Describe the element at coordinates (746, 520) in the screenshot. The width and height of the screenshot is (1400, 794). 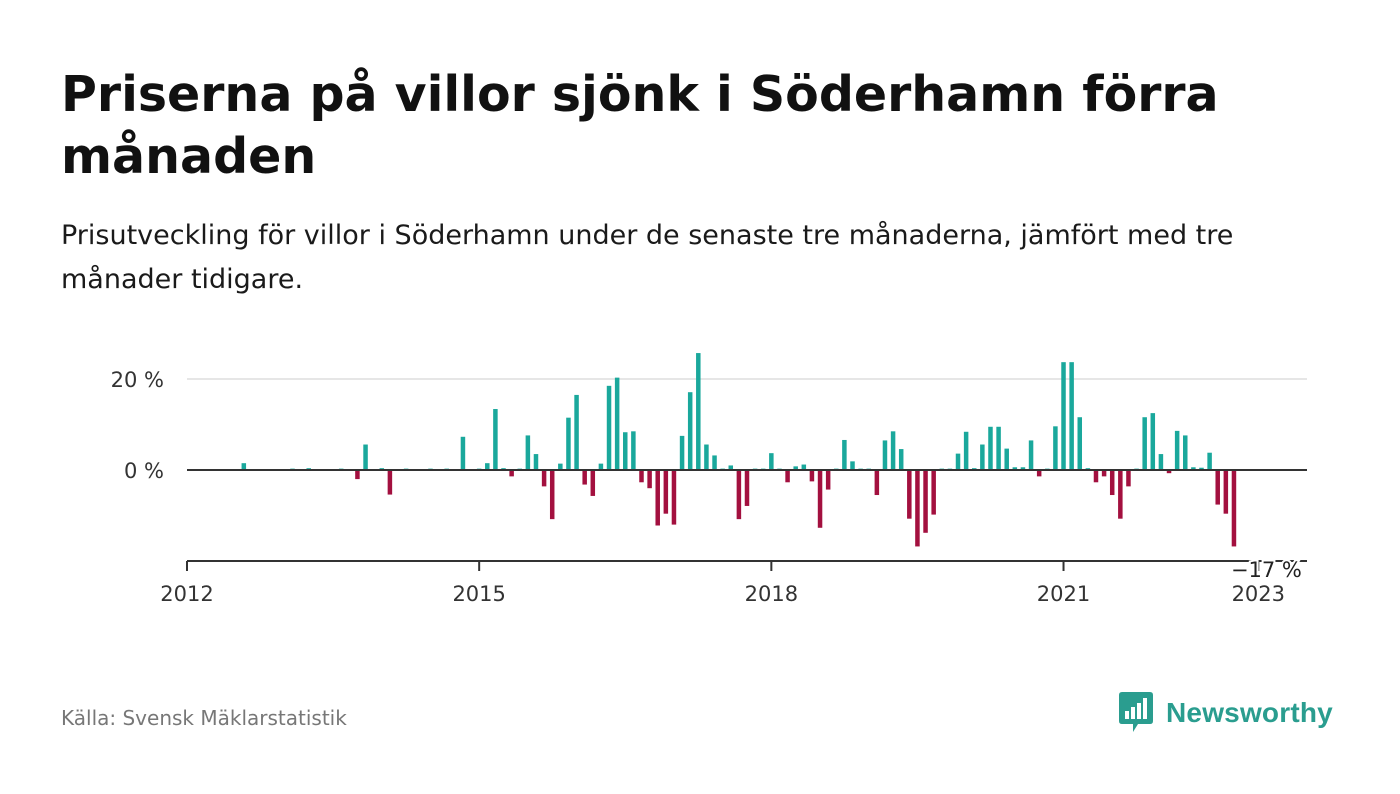
I see `axis-layer` at that location.